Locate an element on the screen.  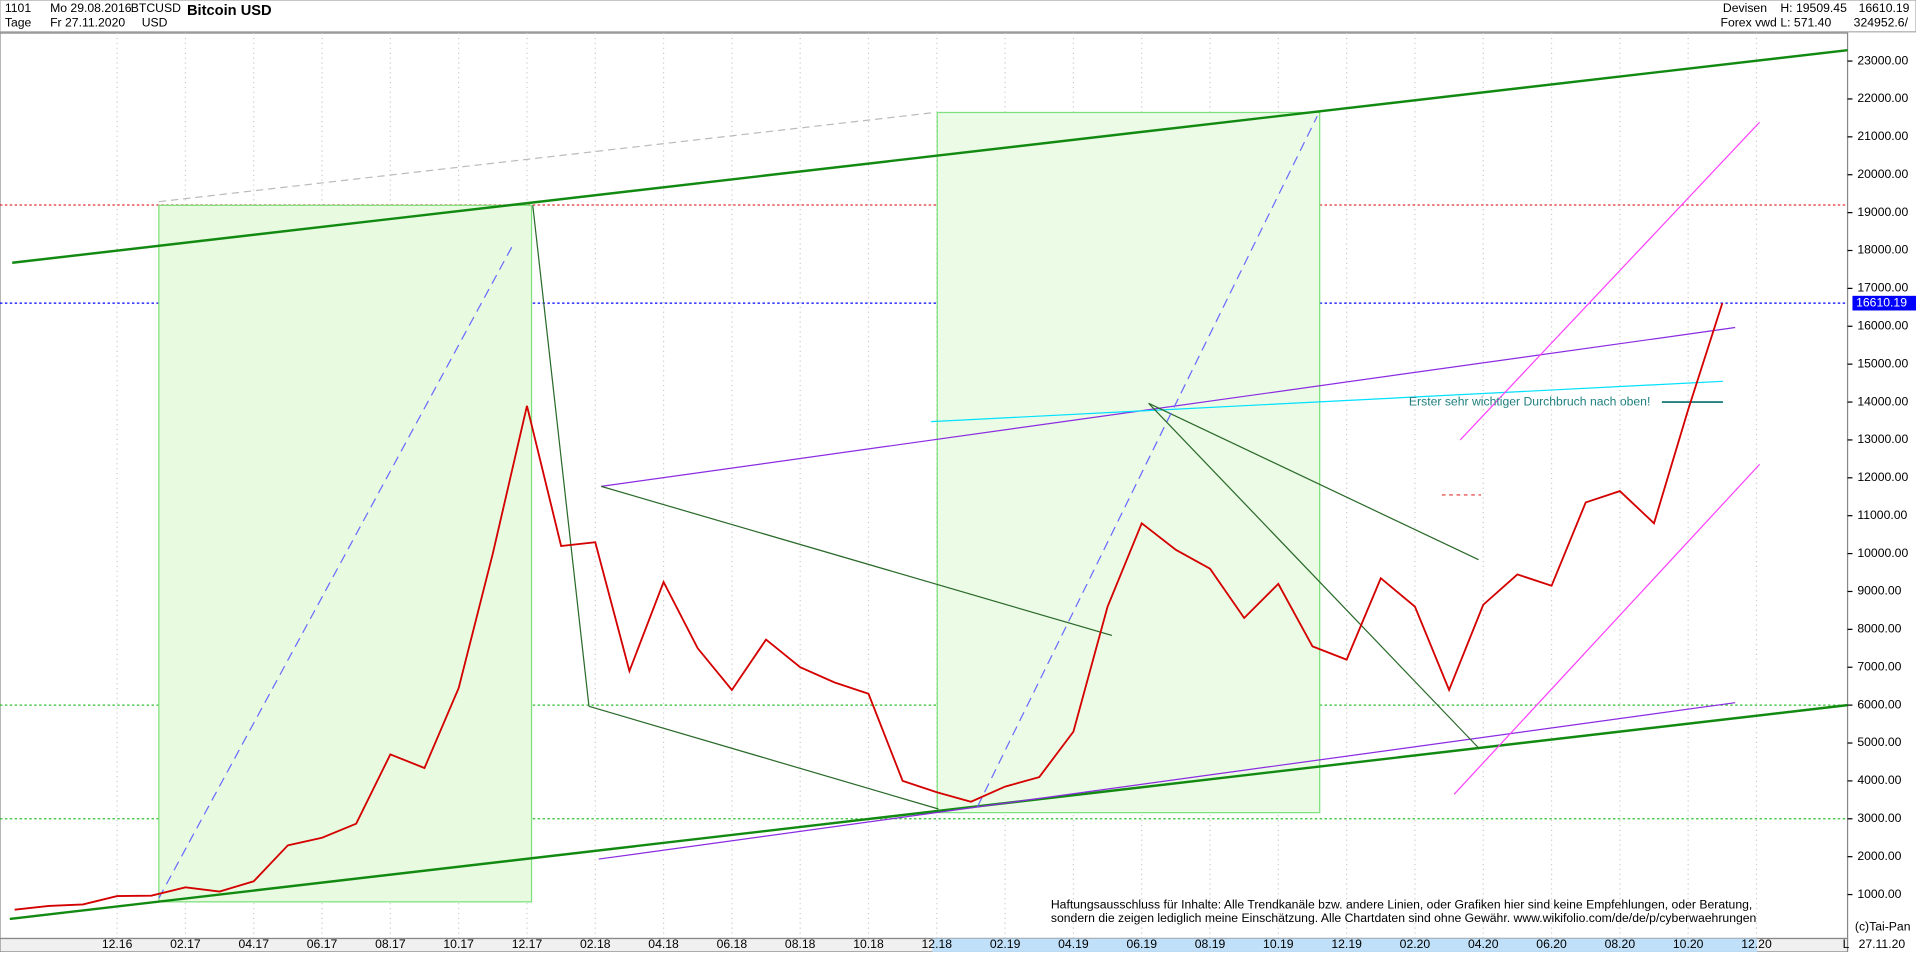
selected-range is located at coordinates (1345, 945).